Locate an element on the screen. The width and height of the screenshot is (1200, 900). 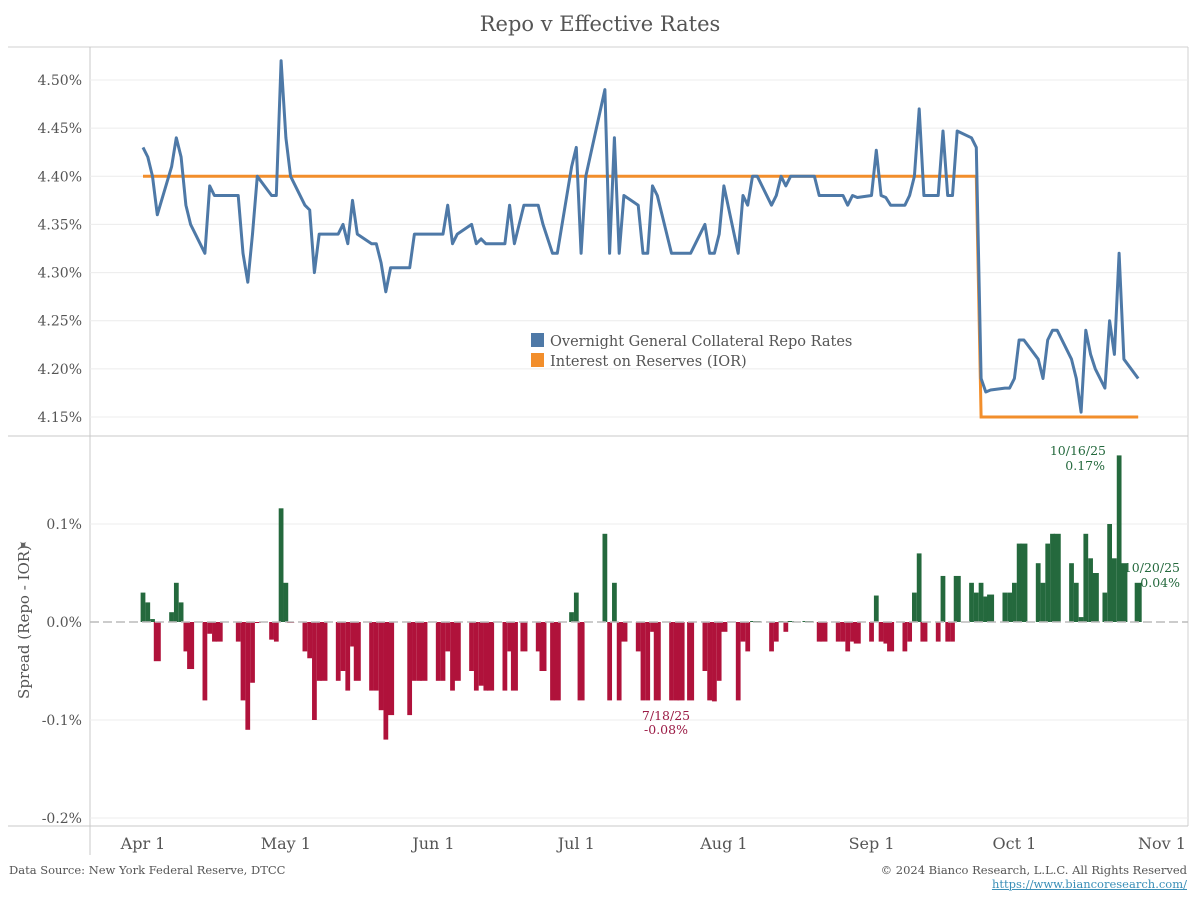
chart-title: Repo v Effective Rates is located at coordinates (600, 24).